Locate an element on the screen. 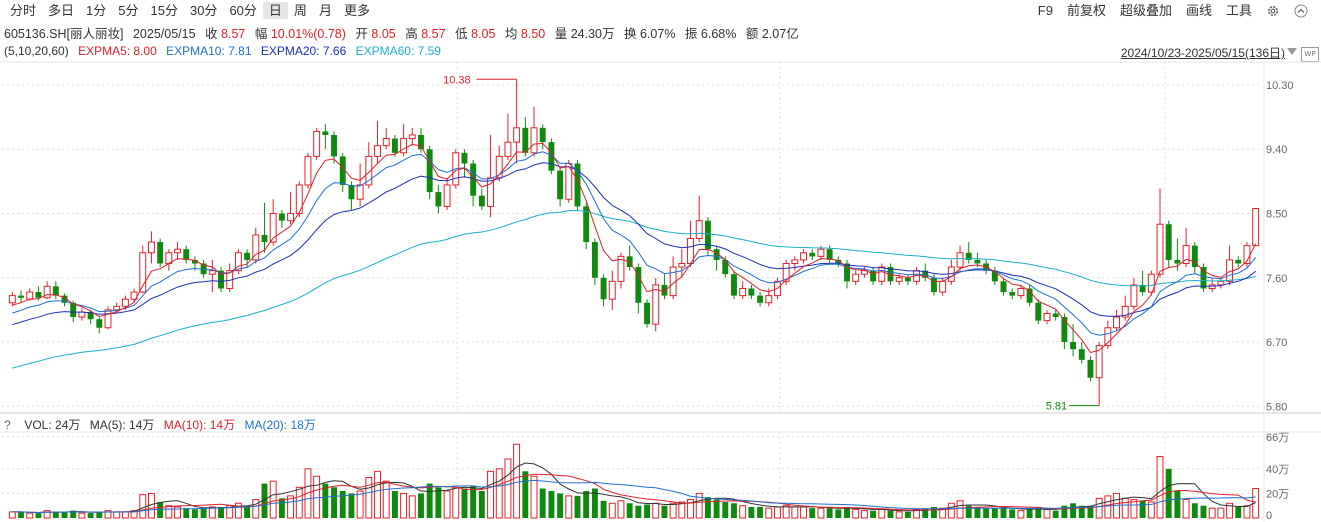 Image resolution: width=1321 pixels, height=522 pixels. tab-15min: 15分 is located at coordinates (164, 10).